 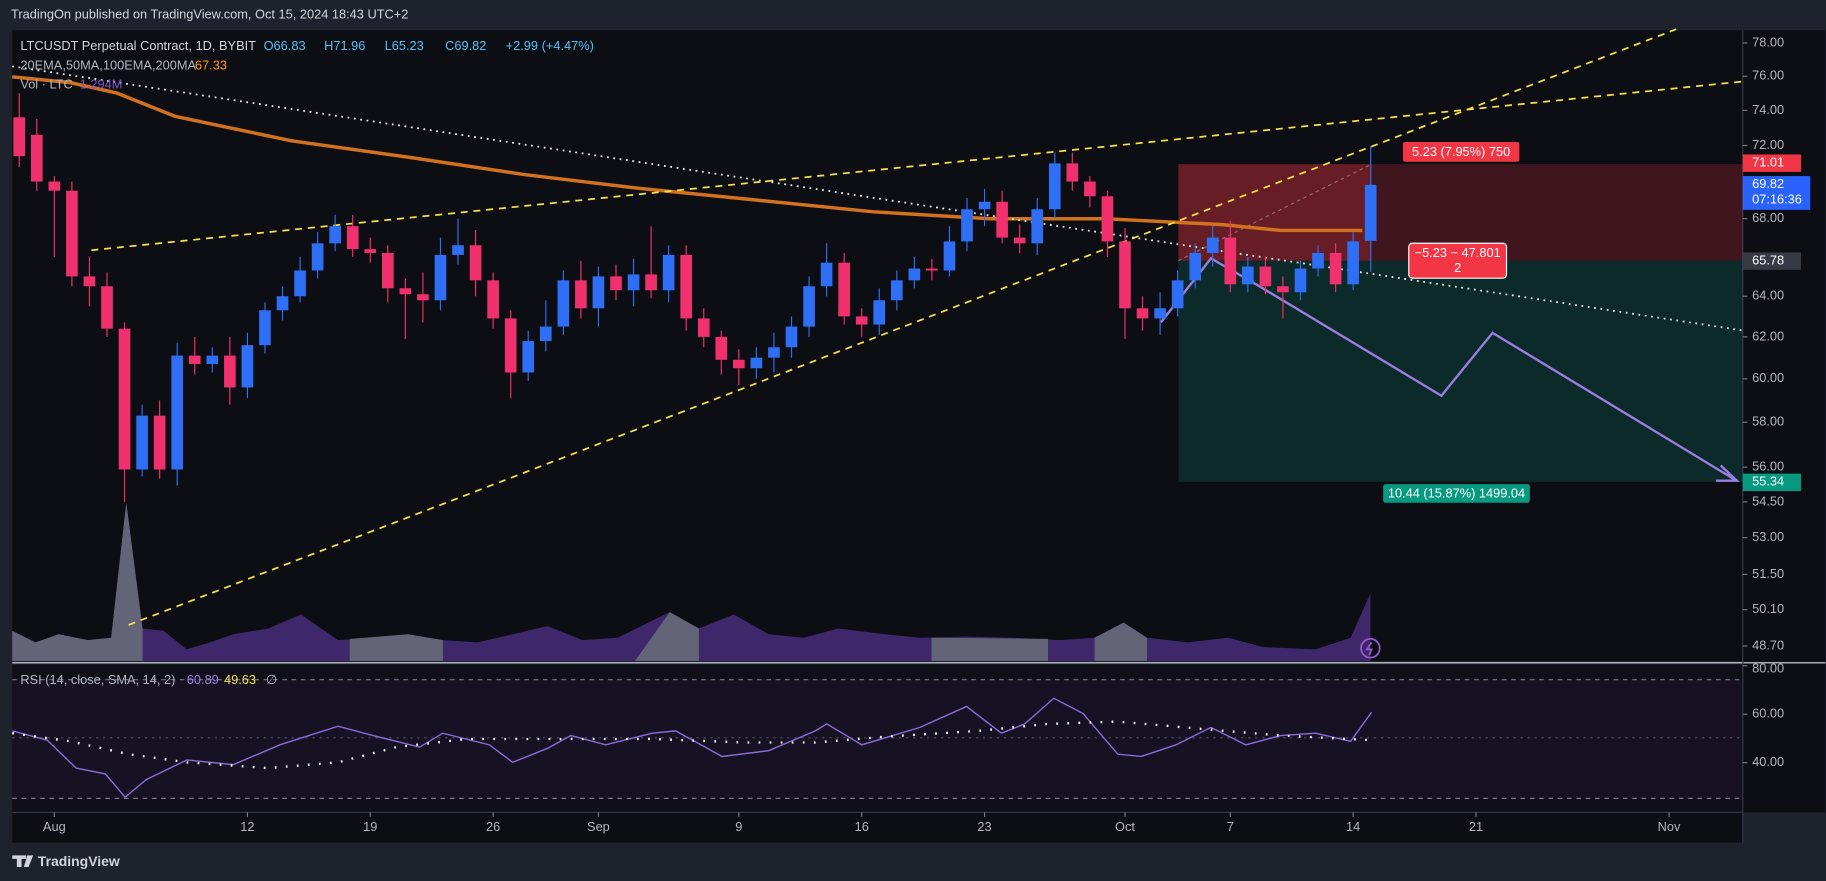 I want to click on y-tick-label: 76.00, so click(x=1768, y=75).